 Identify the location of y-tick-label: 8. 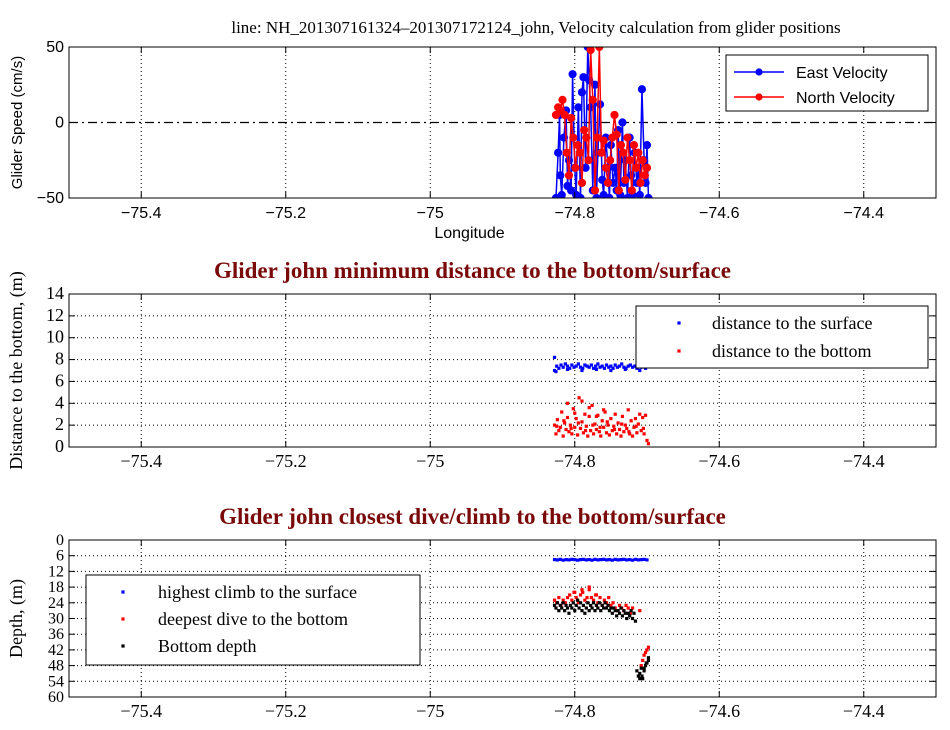
(59, 359).